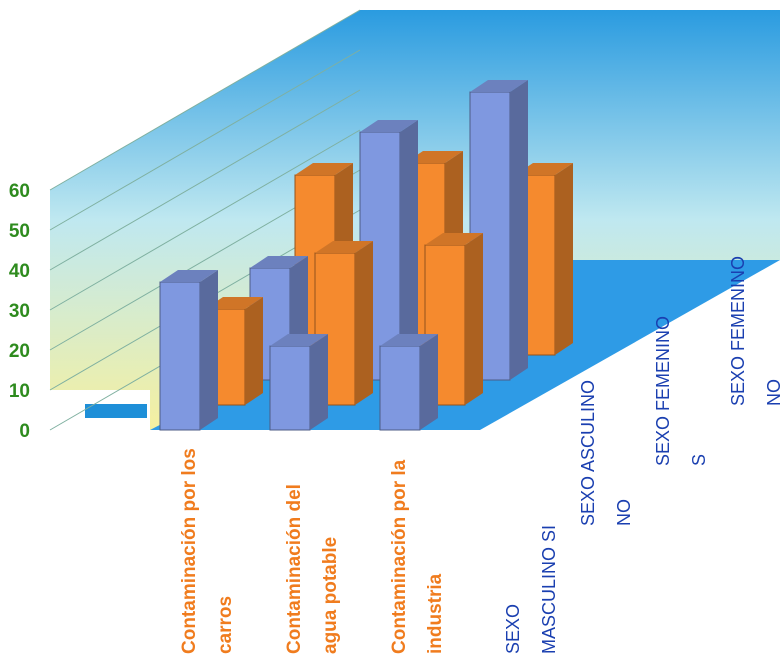 Image resolution: width=780 pixels, height=656 pixels. I want to click on y-tick-label: 20, so click(19, 351).